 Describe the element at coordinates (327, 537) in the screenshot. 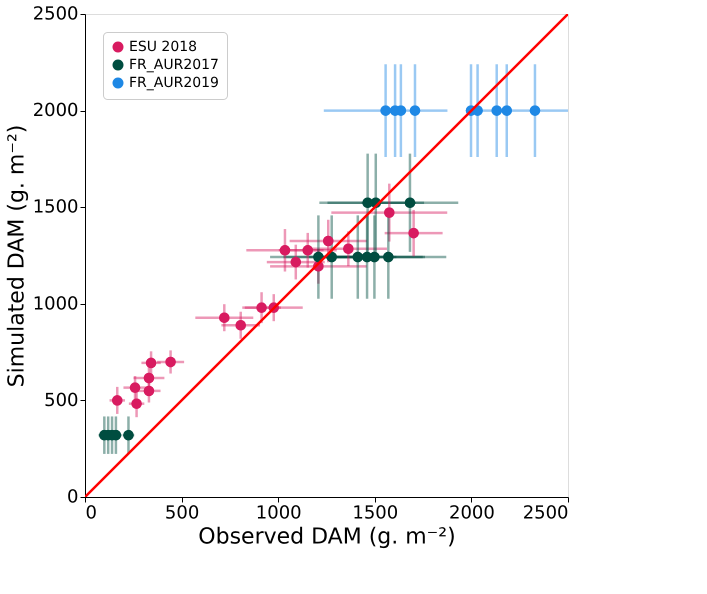

I see `x-axis-title: Observed DAM (g. m⁻²)` at that location.